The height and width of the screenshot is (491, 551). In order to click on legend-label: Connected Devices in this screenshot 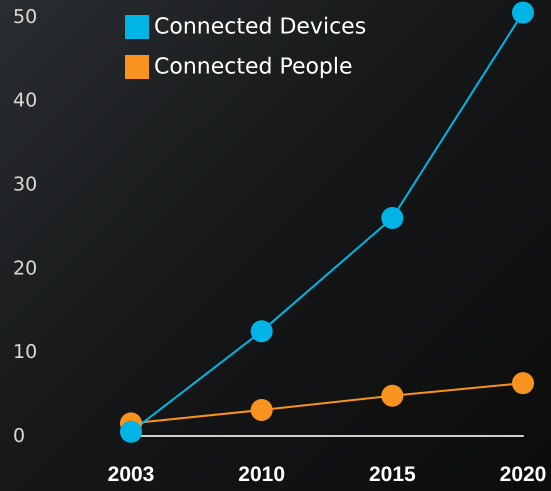, I will do `click(260, 27)`.